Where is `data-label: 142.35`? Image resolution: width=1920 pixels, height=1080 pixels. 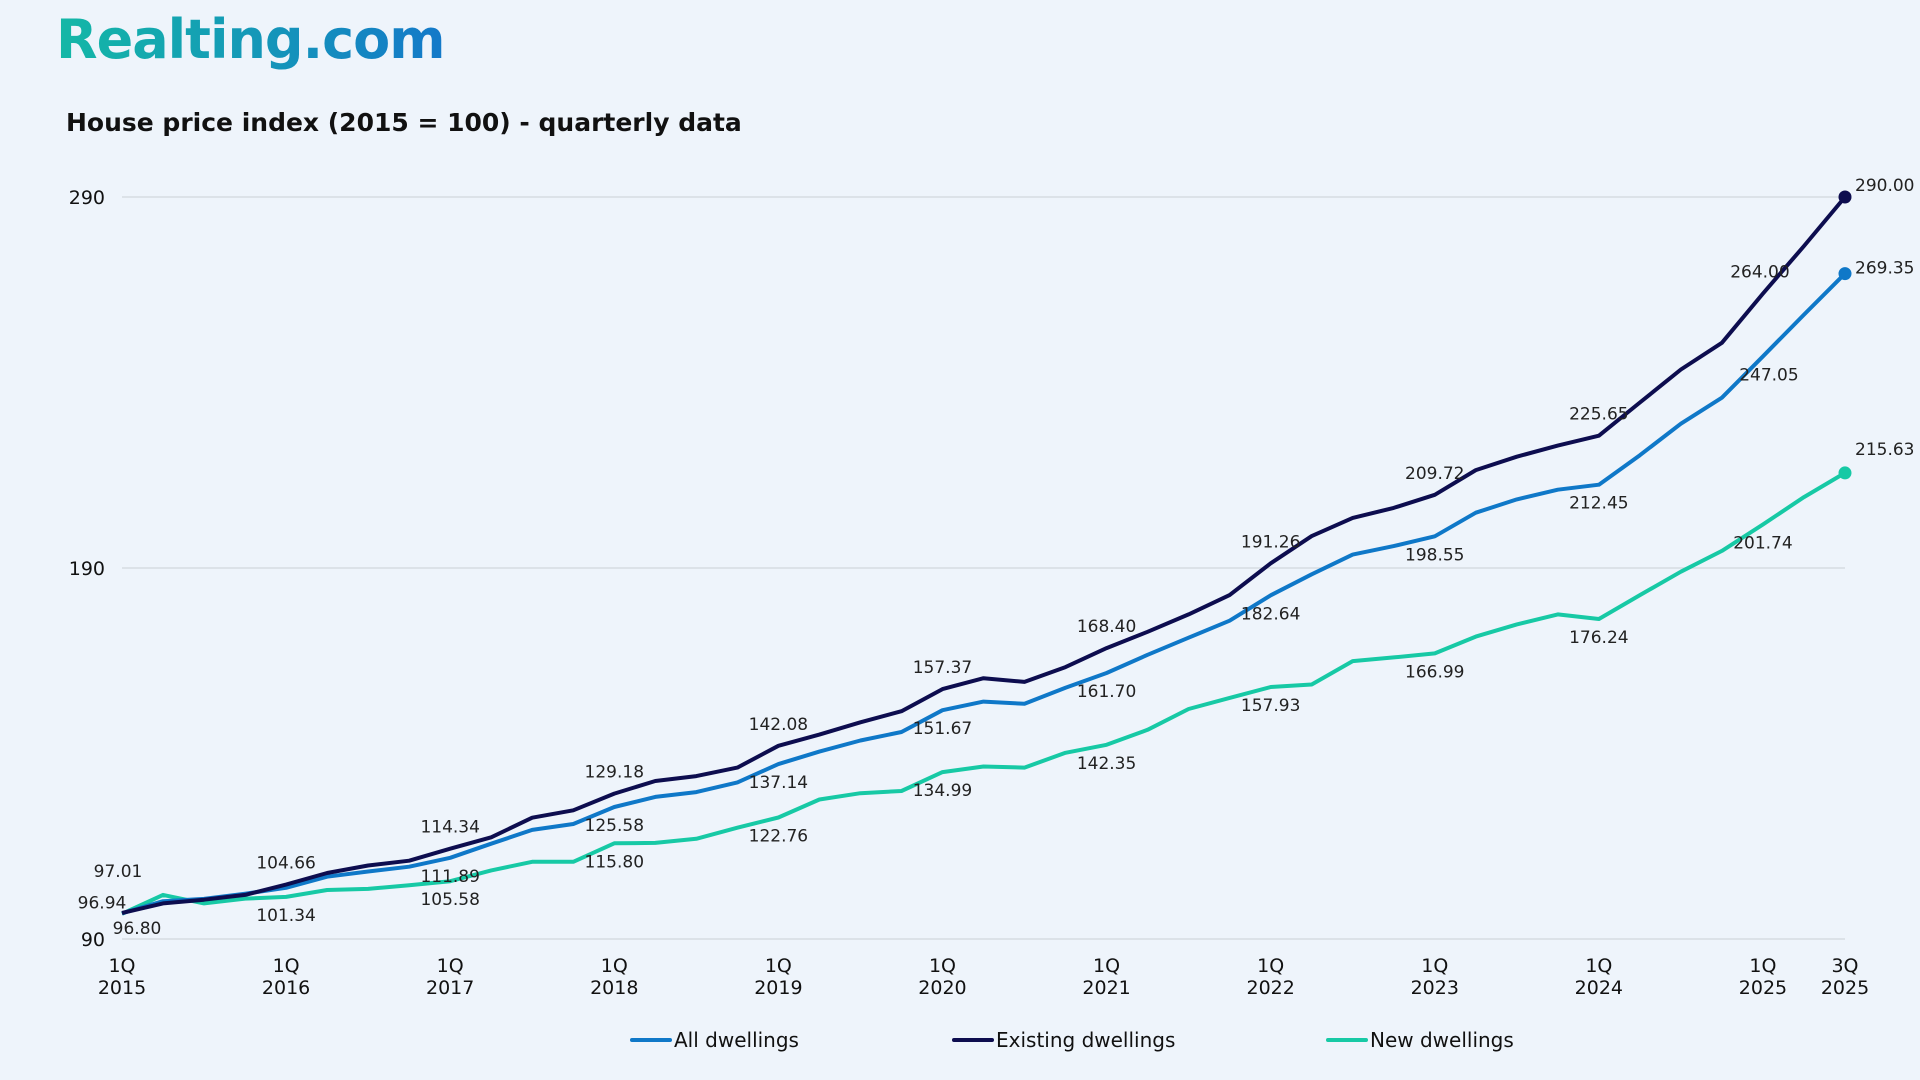 data-label: 142.35 is located at coordinates (1106, 764).